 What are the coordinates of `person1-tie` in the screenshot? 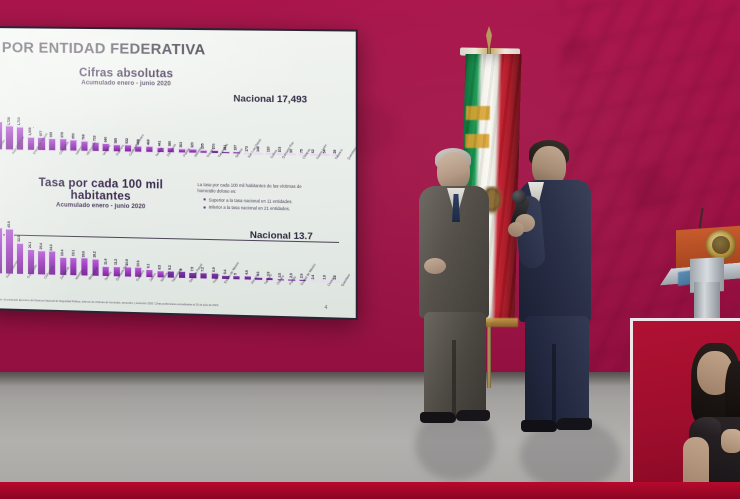 It's located at (456, 208).